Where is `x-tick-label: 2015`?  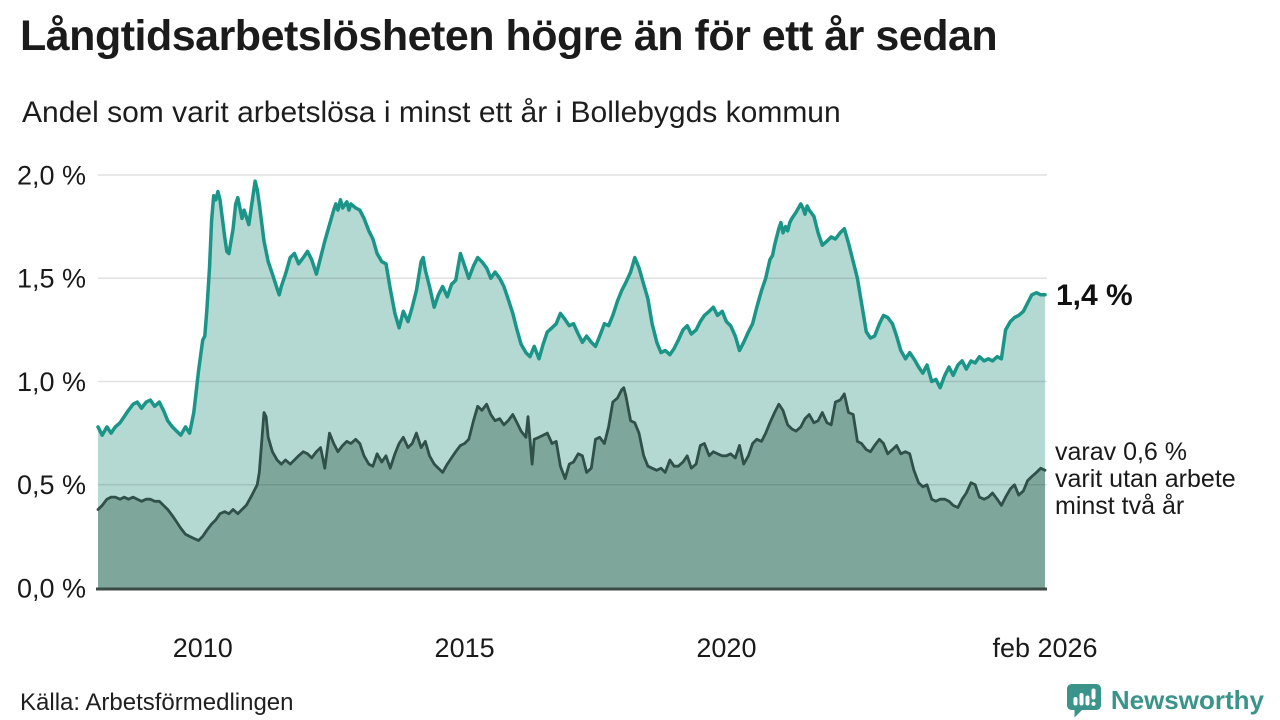 x-tick-label: 2015 is located at coordinates (465, 648).